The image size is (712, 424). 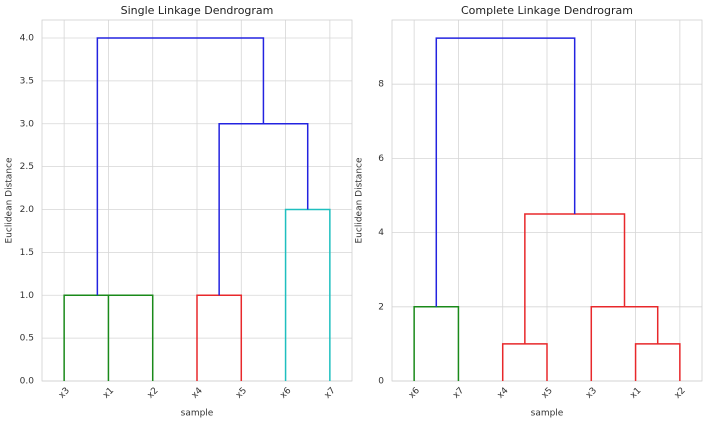 I want to click on y-tick-label: 3.0, so click(x=27, y=124).